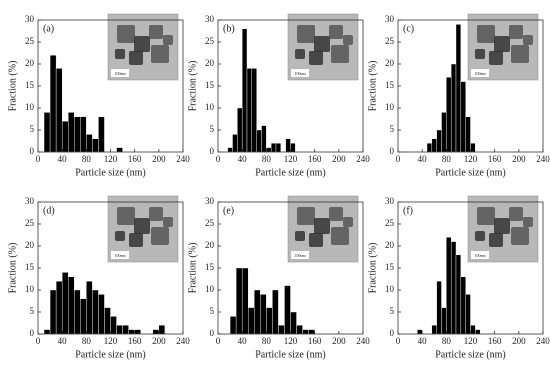 Image resolution: width=550 pixels, height=365 pixels. What do you see at coordinates (390, 223) in the screenshot?
I see `y-tick-label: 25` at bounding box center [390, 223].